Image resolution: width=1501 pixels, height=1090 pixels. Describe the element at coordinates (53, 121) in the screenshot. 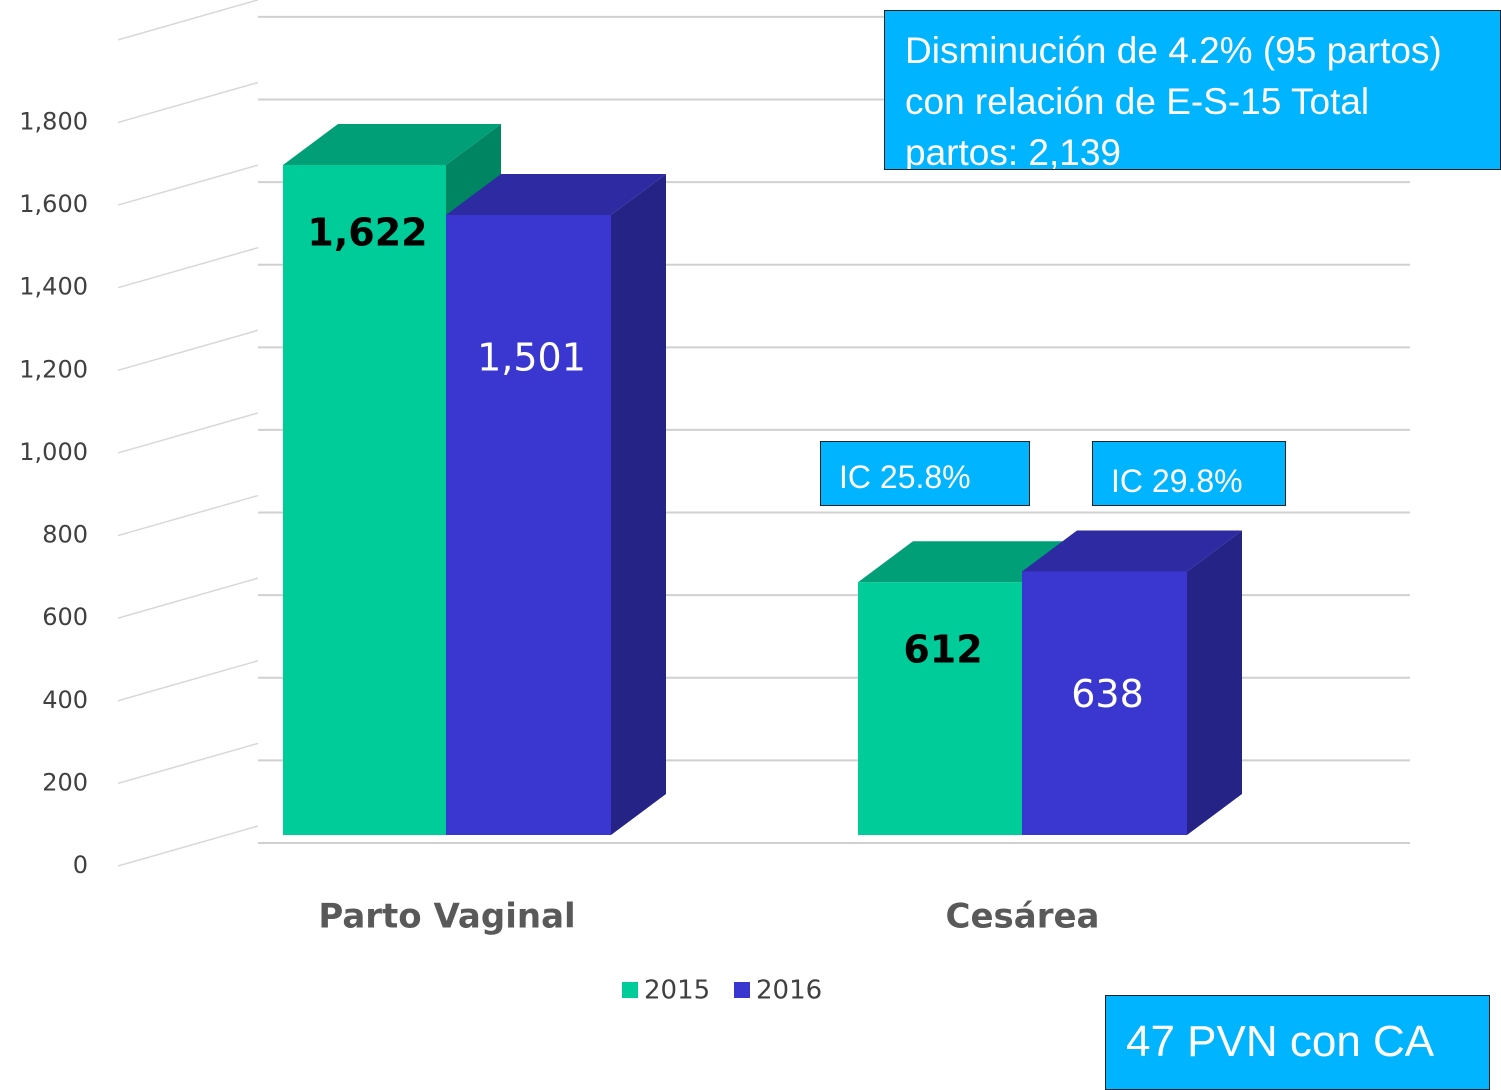

I see `y-tick-label: 1,800` at that location.